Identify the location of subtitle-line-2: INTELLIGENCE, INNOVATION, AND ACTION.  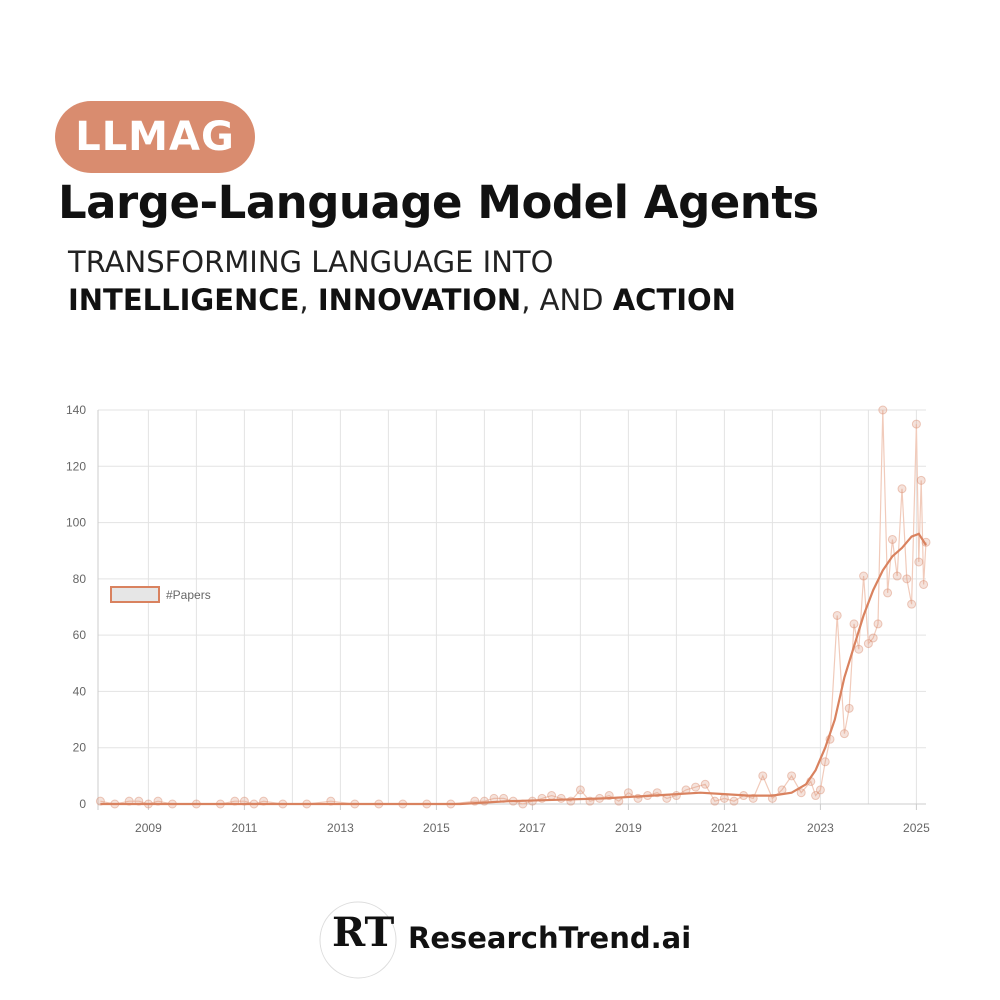
(508, 300).